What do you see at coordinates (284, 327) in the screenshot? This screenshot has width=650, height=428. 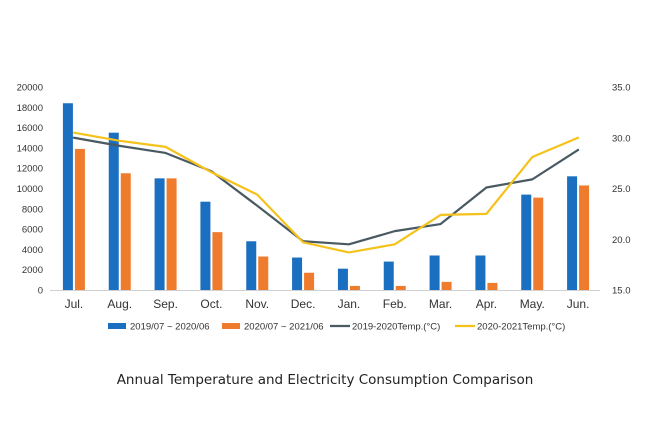 I see `legend-label-1: 2020/07 ~ 2021/06` at bounding box center [284, 327].